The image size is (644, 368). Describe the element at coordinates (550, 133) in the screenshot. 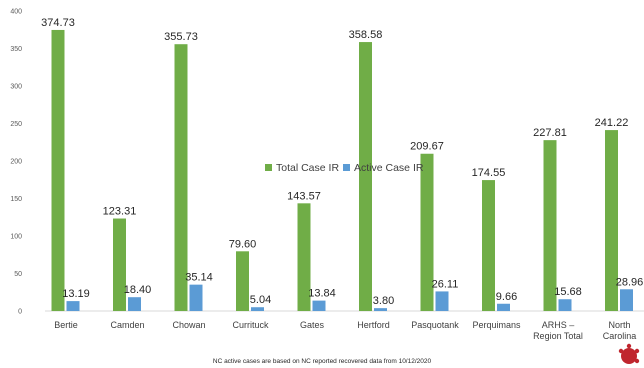

I see `data-label-total: 227.81` at that location.